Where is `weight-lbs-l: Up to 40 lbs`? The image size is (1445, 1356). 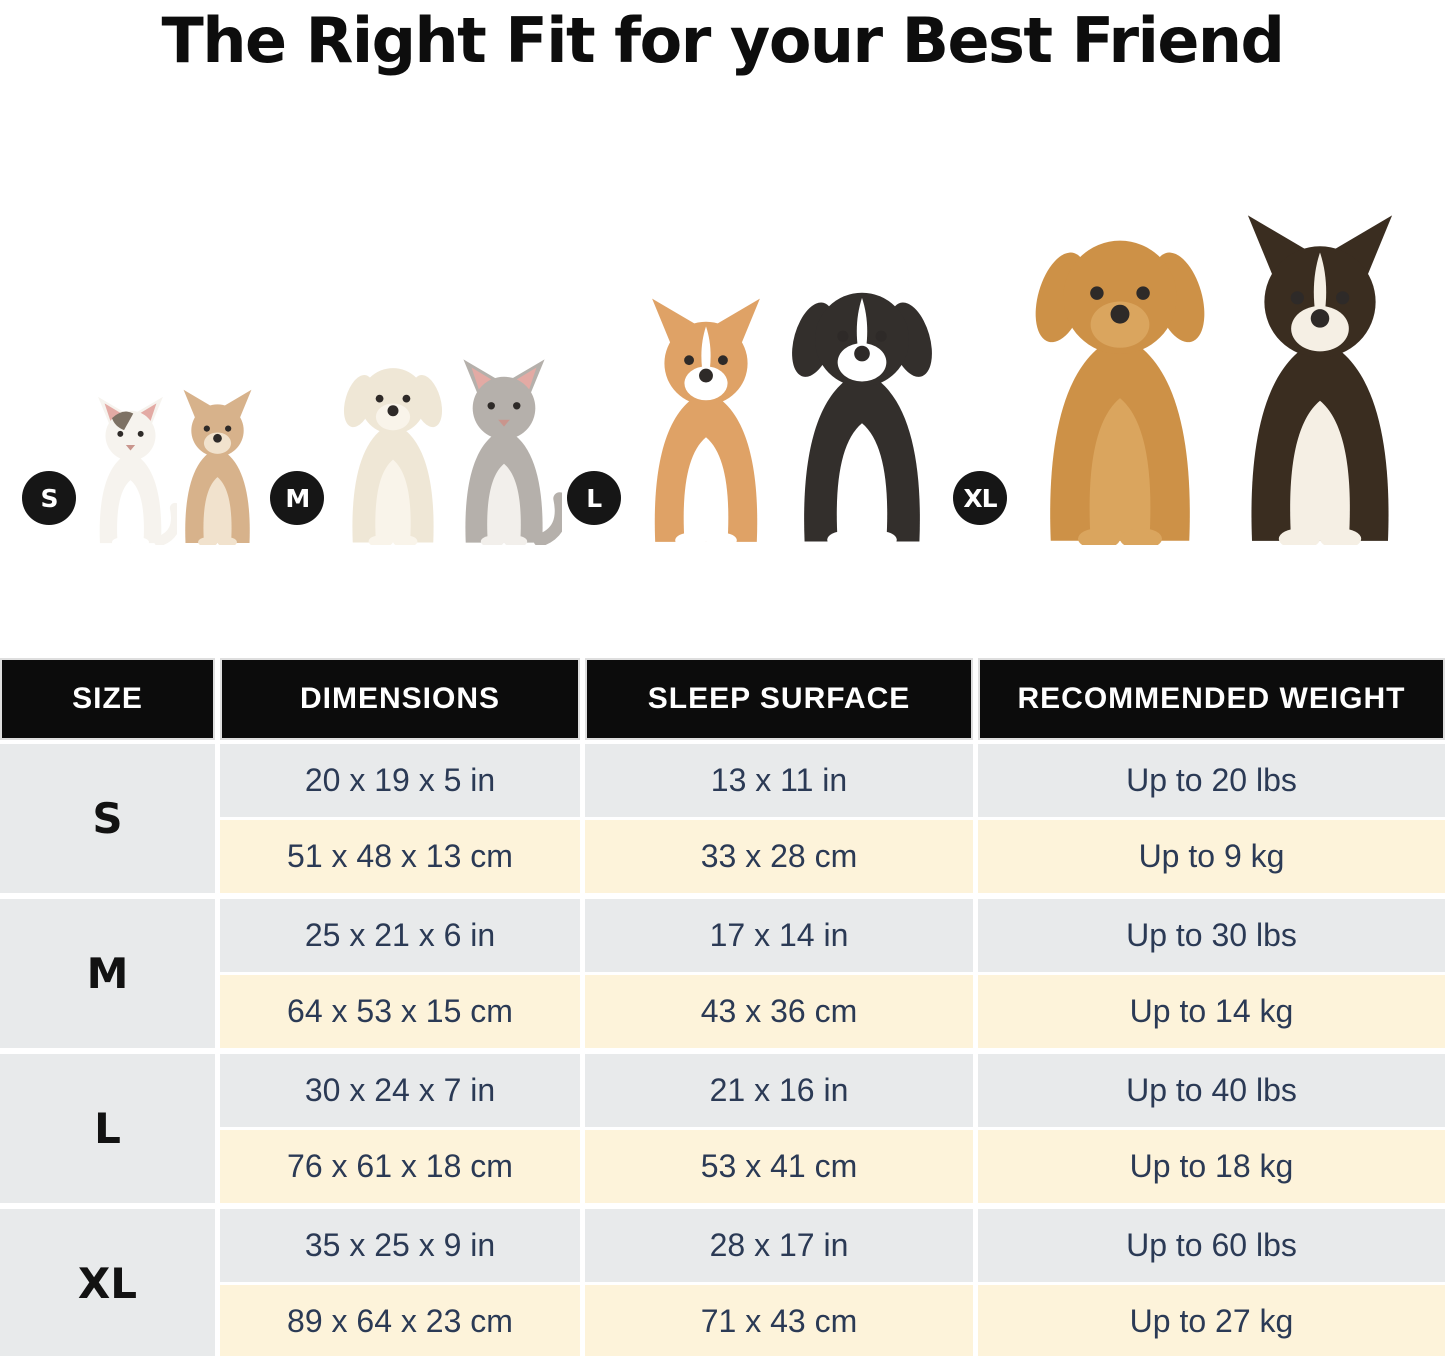
weight-lbs-l: Up to 40 lbs is located at coordinates (1211, 1090).